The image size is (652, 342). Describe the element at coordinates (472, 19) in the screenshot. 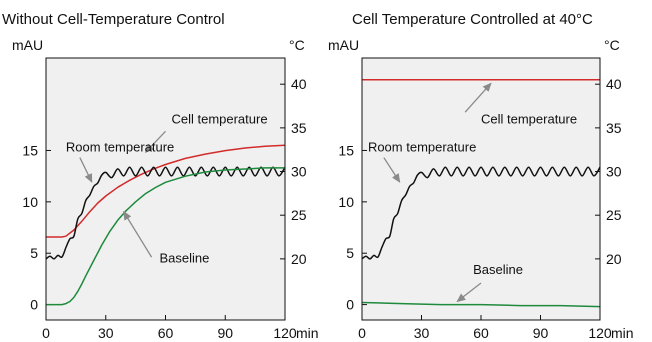

I see `chart-title-2: Cell Temperature Controlled at 40°C` at that location.